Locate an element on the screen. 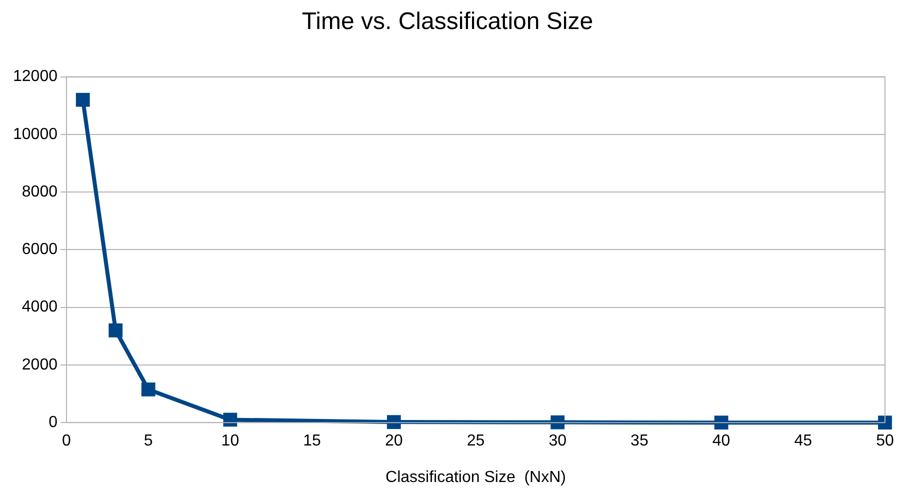 This screenshot has width=901, height=495. x-tick-label: 0 is located at coordinates (67, 441).